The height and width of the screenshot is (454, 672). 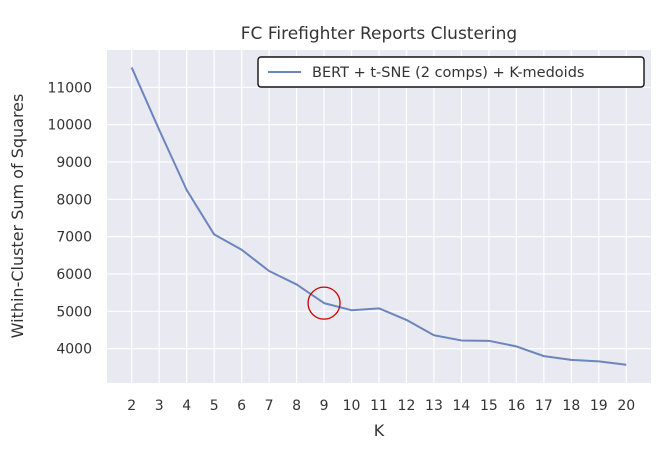 I want to click on x-tick-label: 13, so click(x=434, y=406).